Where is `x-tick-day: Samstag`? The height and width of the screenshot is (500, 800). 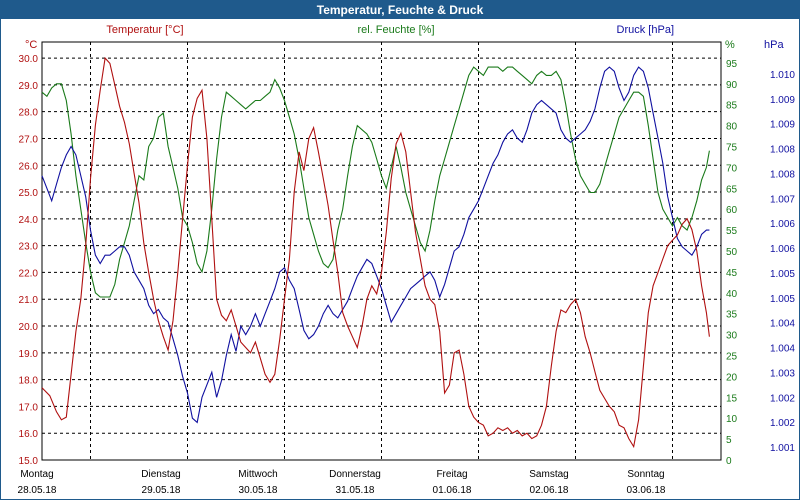
x-tick-day: Samstag is located at coordinates (548, 474).